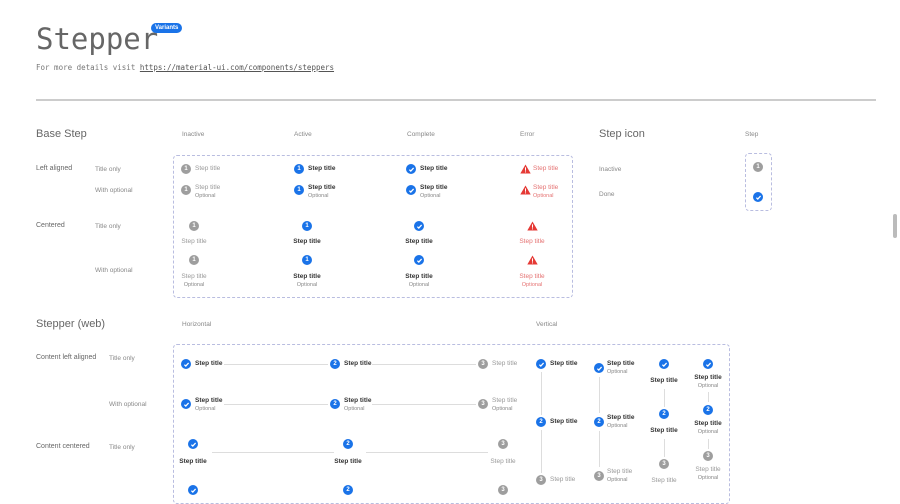 The image size is (900, 504). What do you see at coordinates (50, 225) in the screenshot?
I see `group-centered: Centered` at bounding box center [50, 225].